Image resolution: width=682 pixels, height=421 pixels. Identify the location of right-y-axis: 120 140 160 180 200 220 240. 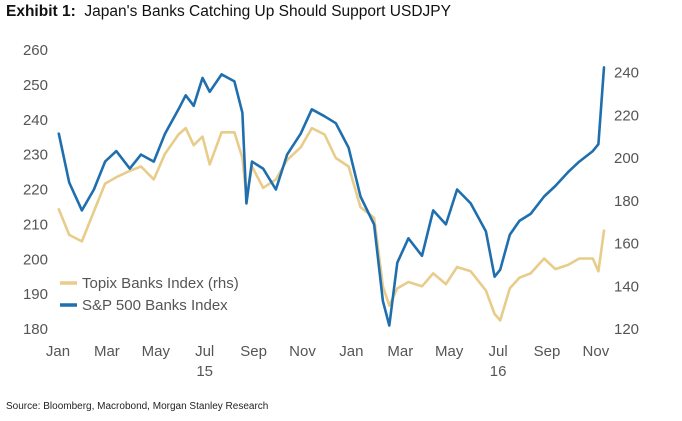
(626, 202).